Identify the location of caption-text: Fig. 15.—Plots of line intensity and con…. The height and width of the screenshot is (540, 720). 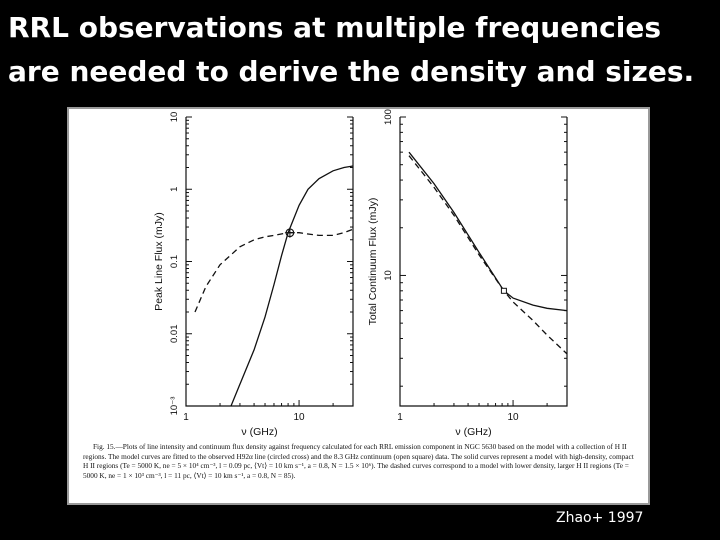
(358, 461).